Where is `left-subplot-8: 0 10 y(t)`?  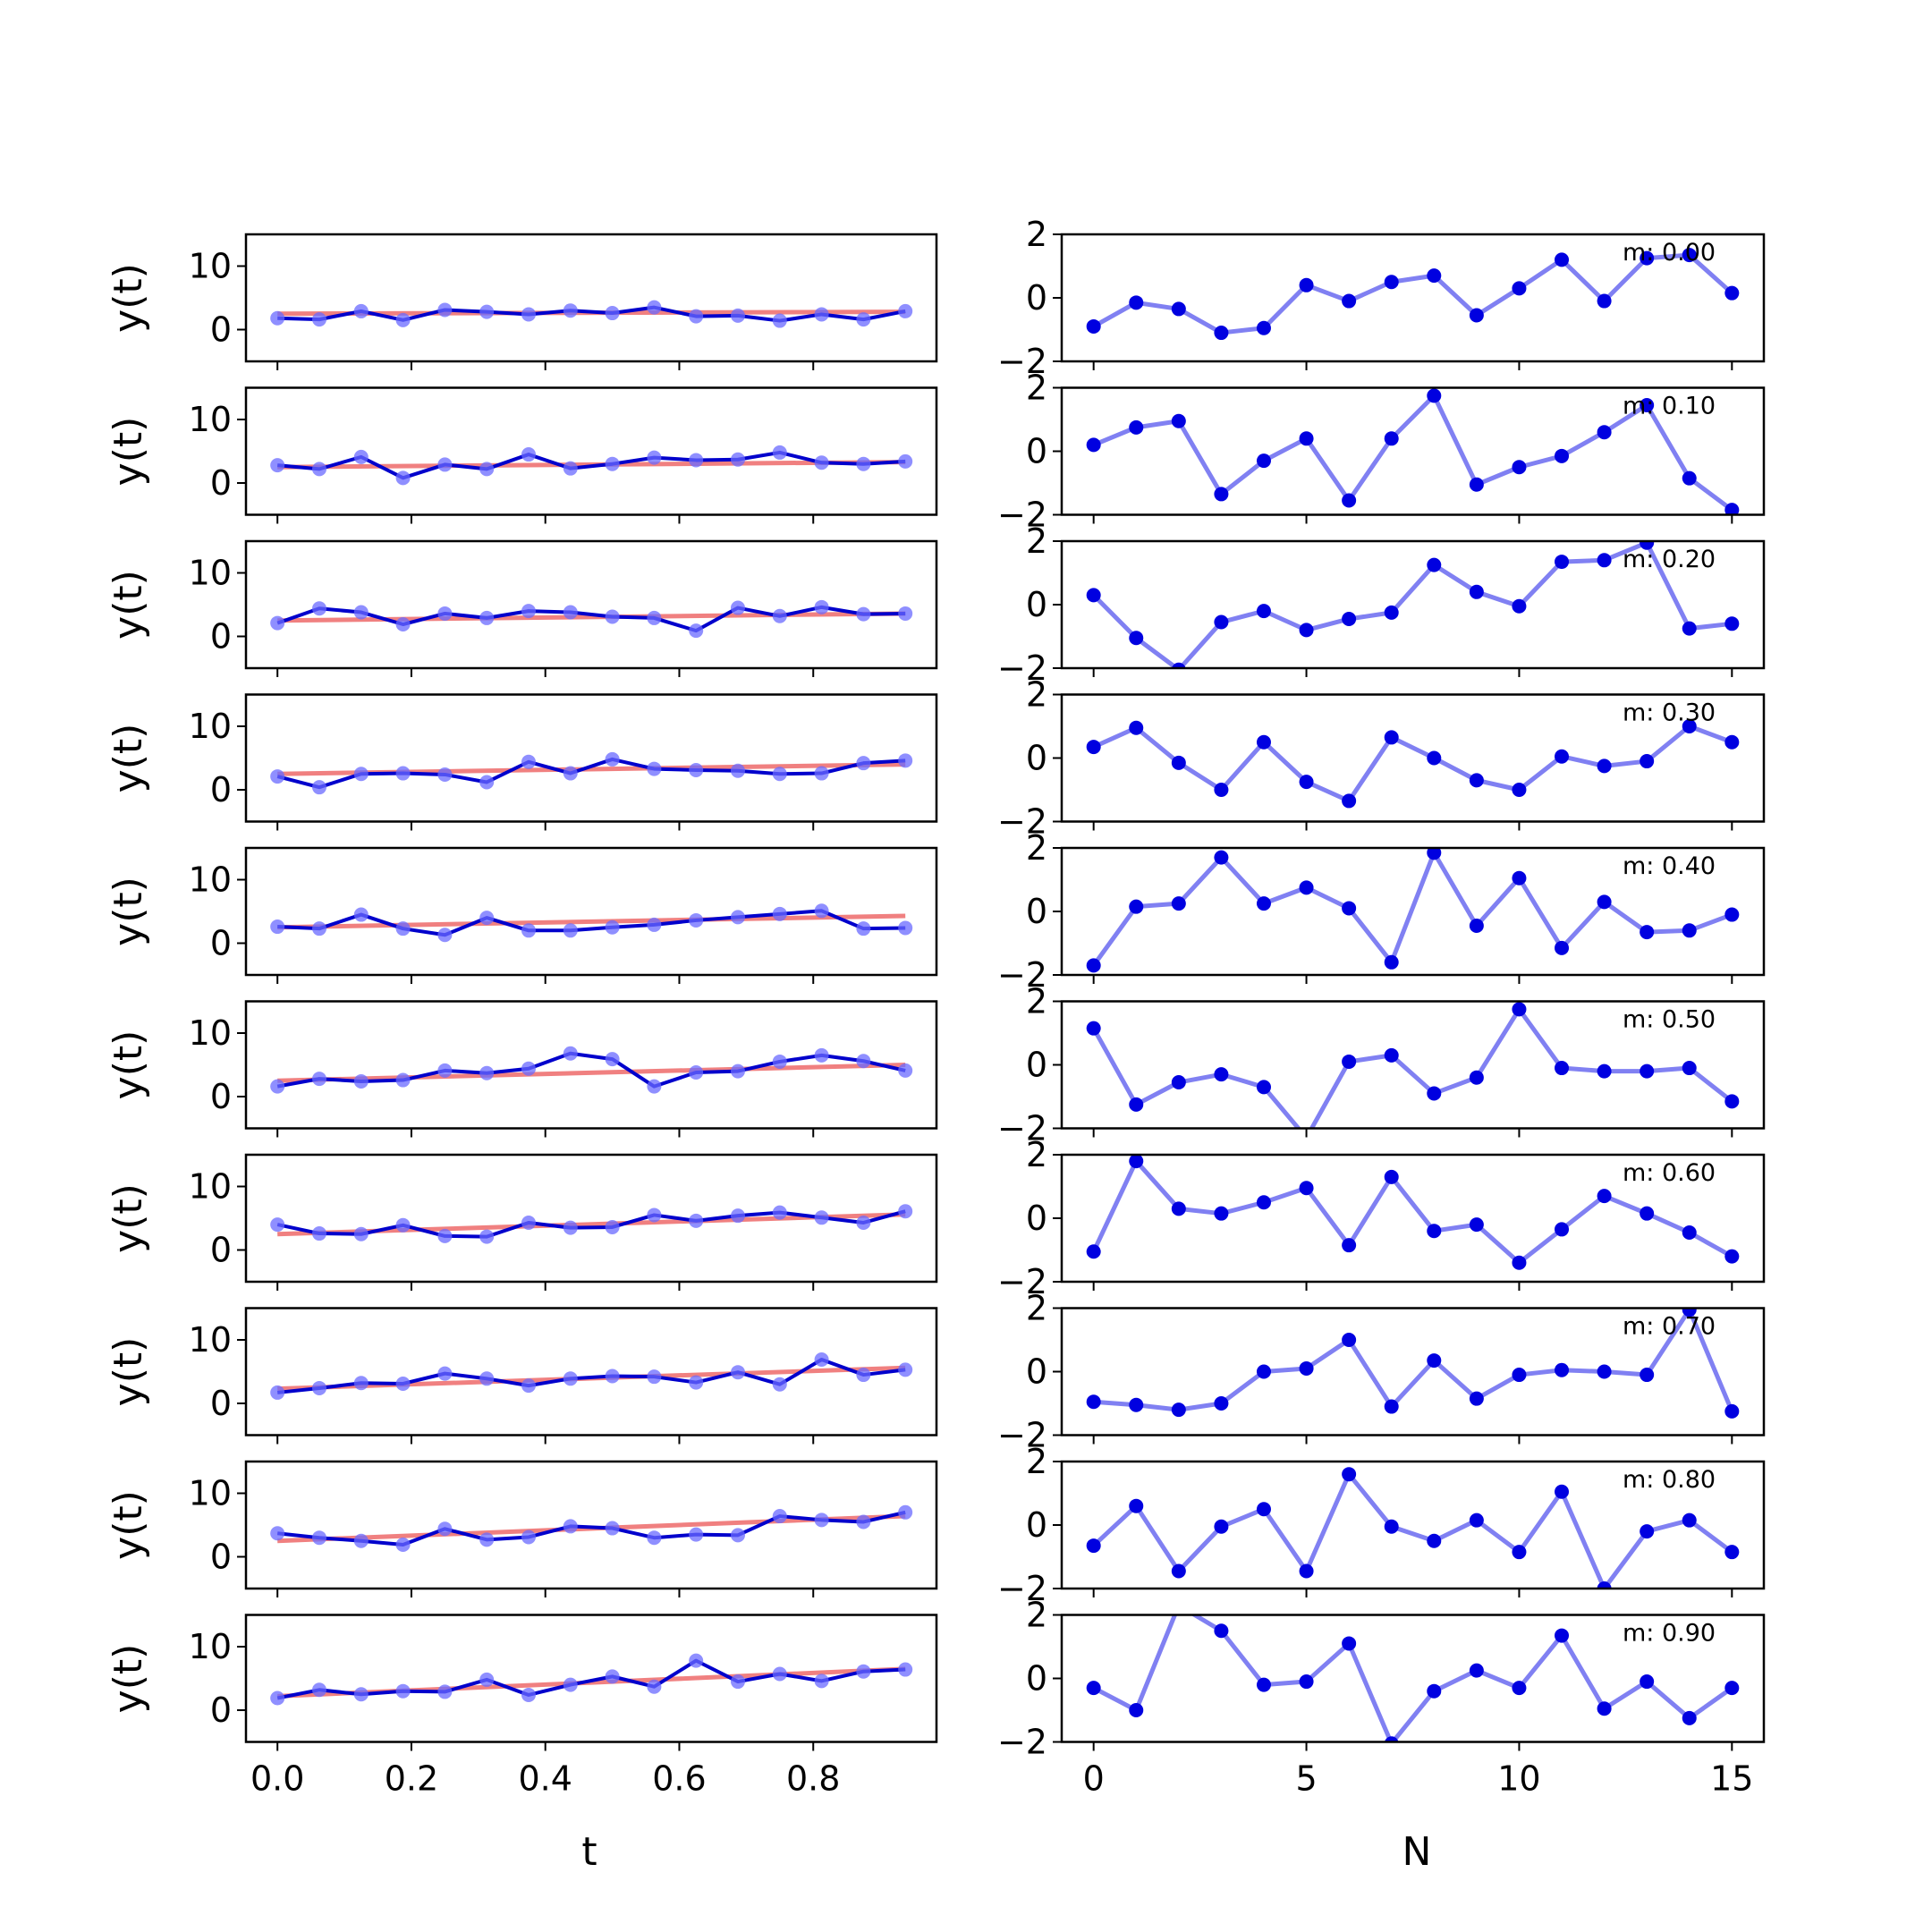
left-subplot-8: 0 10 y(t) is located at coordinates (522, 1528).